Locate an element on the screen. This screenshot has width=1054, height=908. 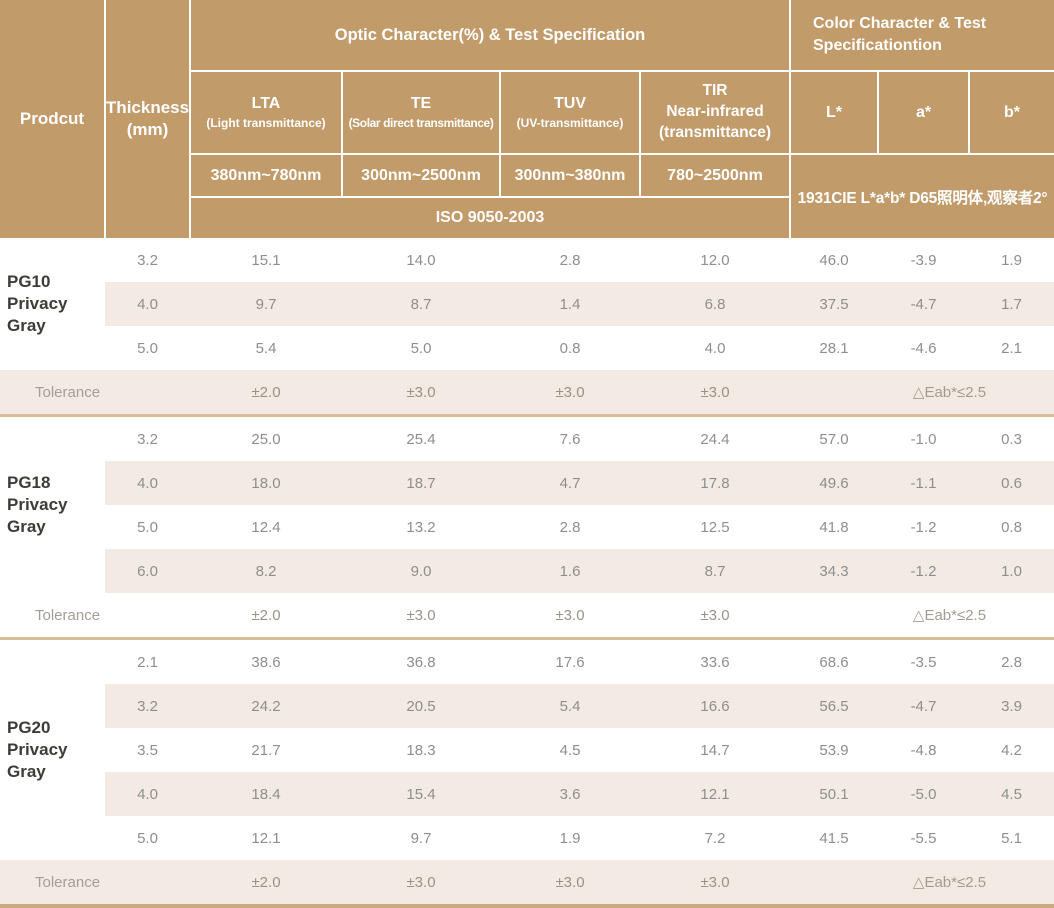
value-cell: 1.9 is located at coordinates (570, 838).